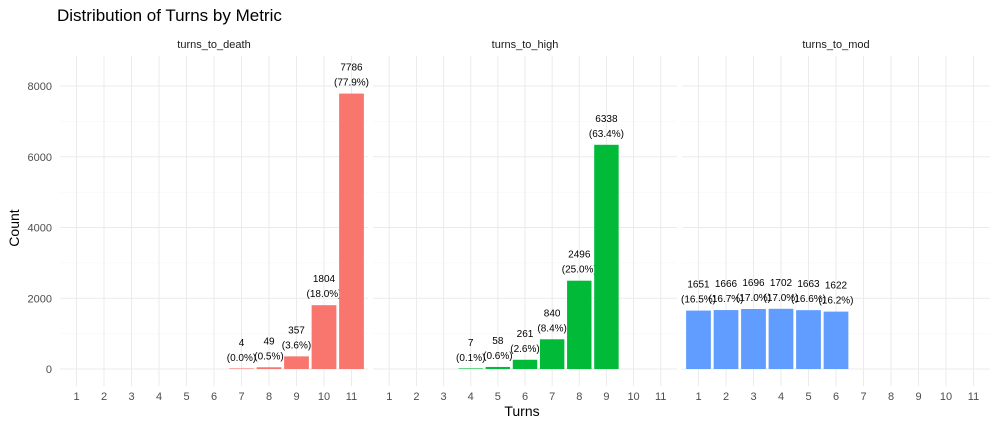  What do you see at coordinates (40, 299) in the screenshot?
I see `y-tick-label: 2000` at bounding box center [40, 299].